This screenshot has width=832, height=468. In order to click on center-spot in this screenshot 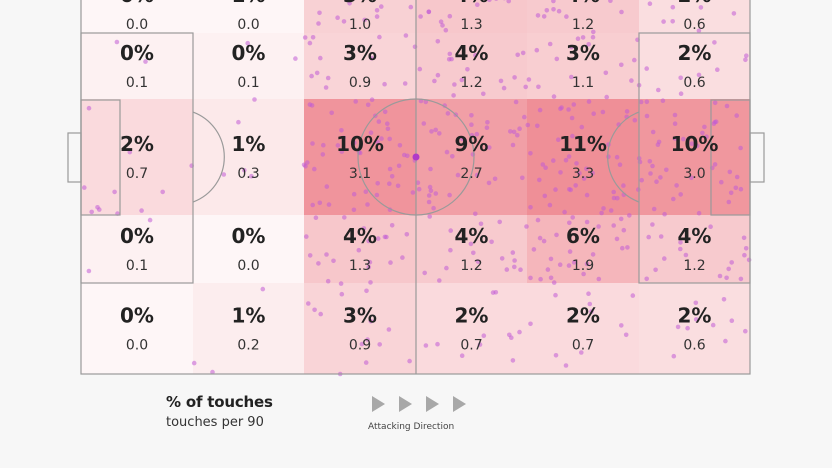, I will do `click(416, 157)`.